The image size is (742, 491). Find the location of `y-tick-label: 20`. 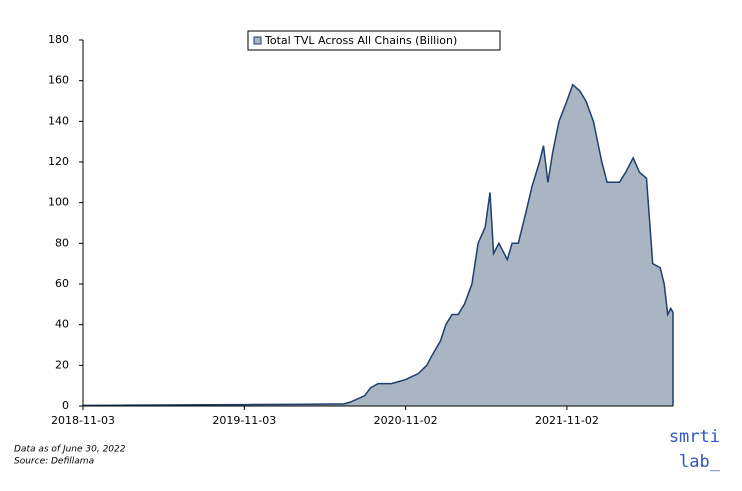

y-tick-label: 20 is located at coordinates (62, 364).